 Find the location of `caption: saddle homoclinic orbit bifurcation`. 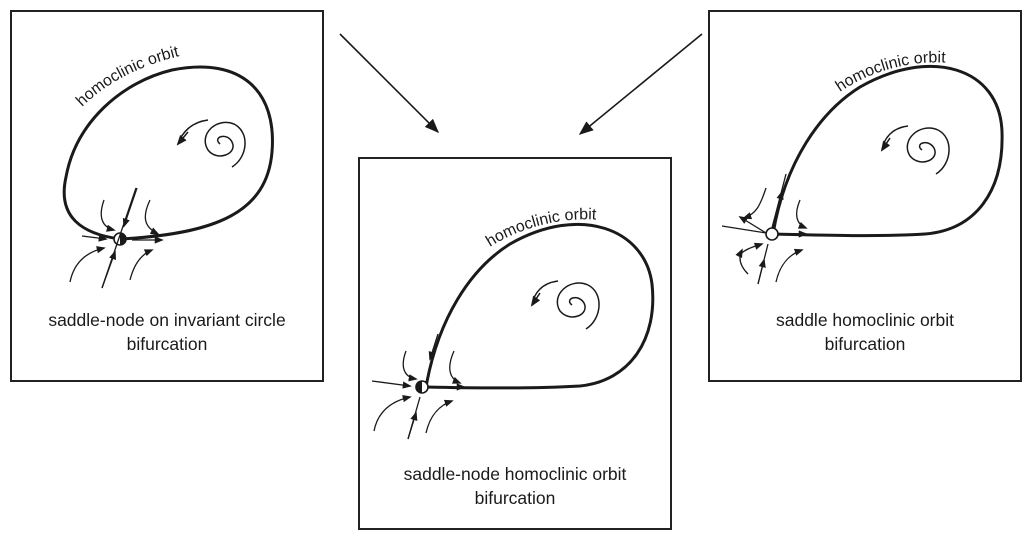

caption: saddle homoclinic orbit bifurcation is located at coordinates (865, 332).